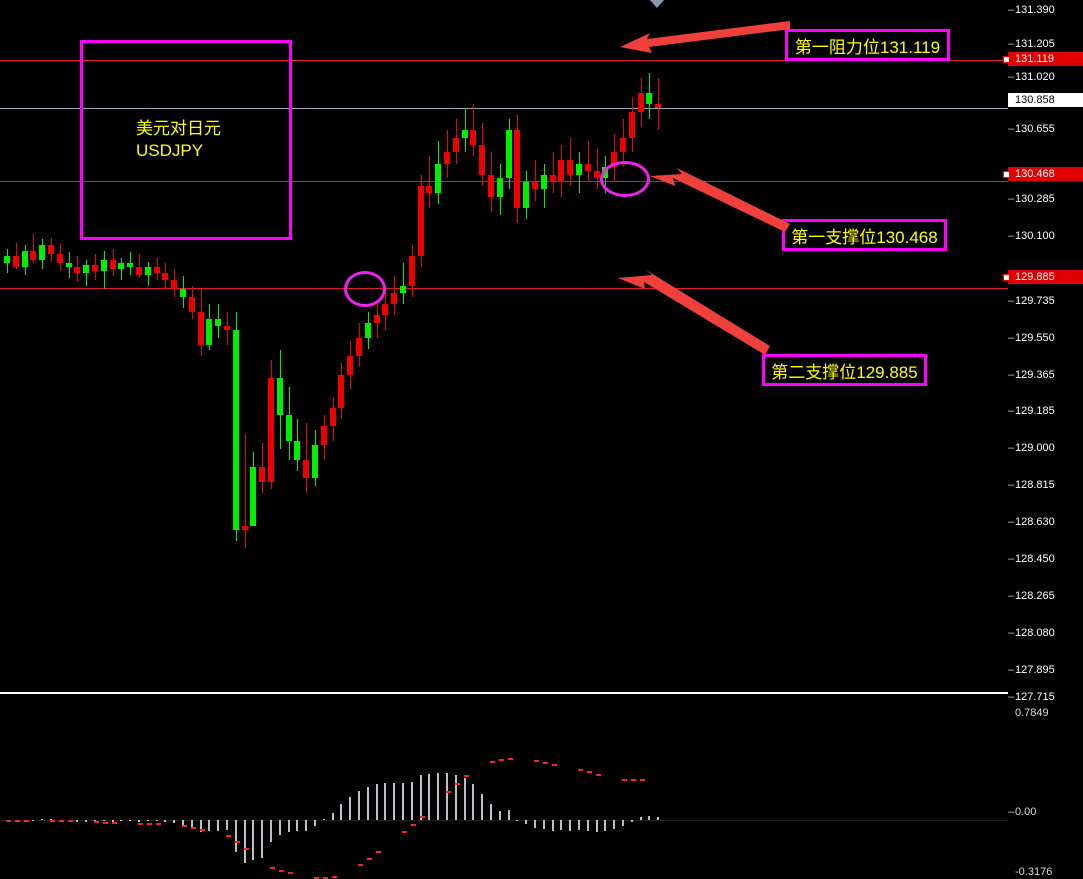  I want to click on axis-tick: –128.450, so click(1031, 559).